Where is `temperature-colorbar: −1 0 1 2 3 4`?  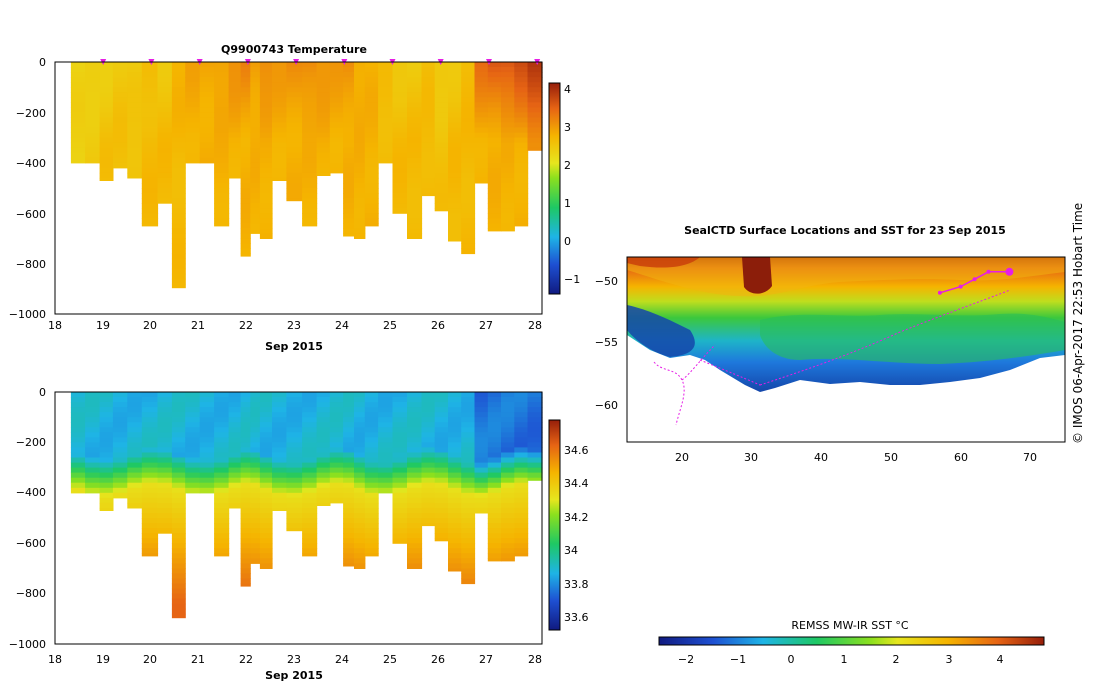
temperature-colorbar: −1 0 1 2 3 4 is located at coordinates (564, 188).